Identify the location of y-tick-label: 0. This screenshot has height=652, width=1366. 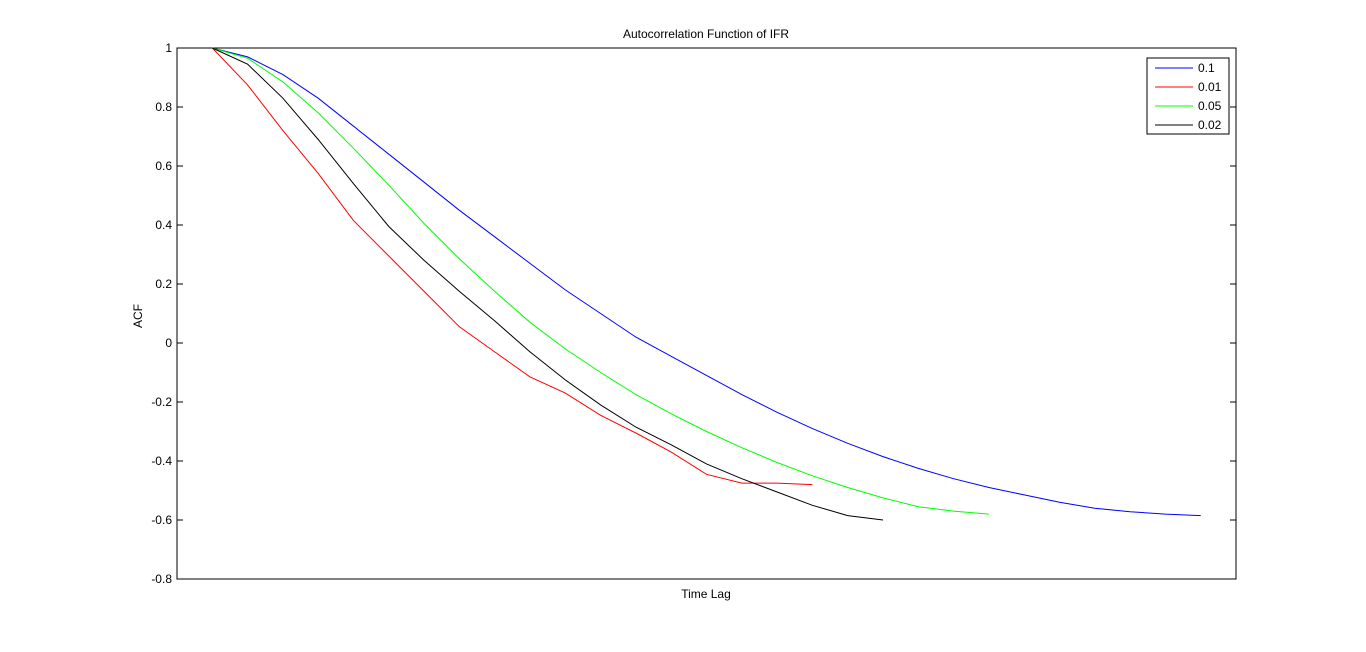
(168, 343).